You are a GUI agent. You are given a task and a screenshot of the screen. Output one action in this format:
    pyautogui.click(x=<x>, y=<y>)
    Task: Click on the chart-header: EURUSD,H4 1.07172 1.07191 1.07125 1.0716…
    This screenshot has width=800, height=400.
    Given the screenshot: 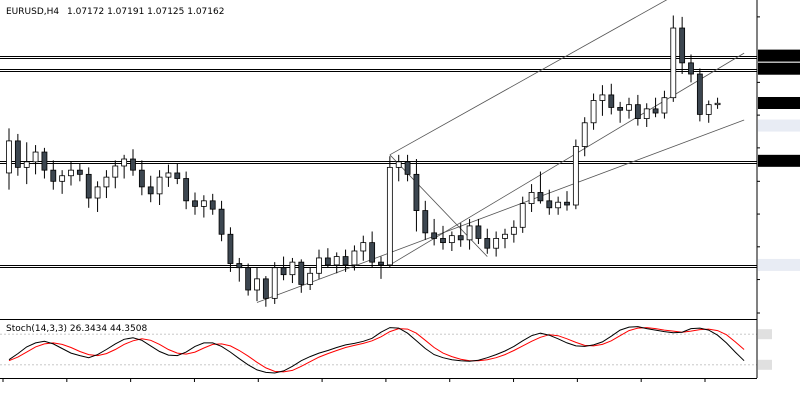 What is the action you would take?
    pyautogui.click(x=115, y=12)
    